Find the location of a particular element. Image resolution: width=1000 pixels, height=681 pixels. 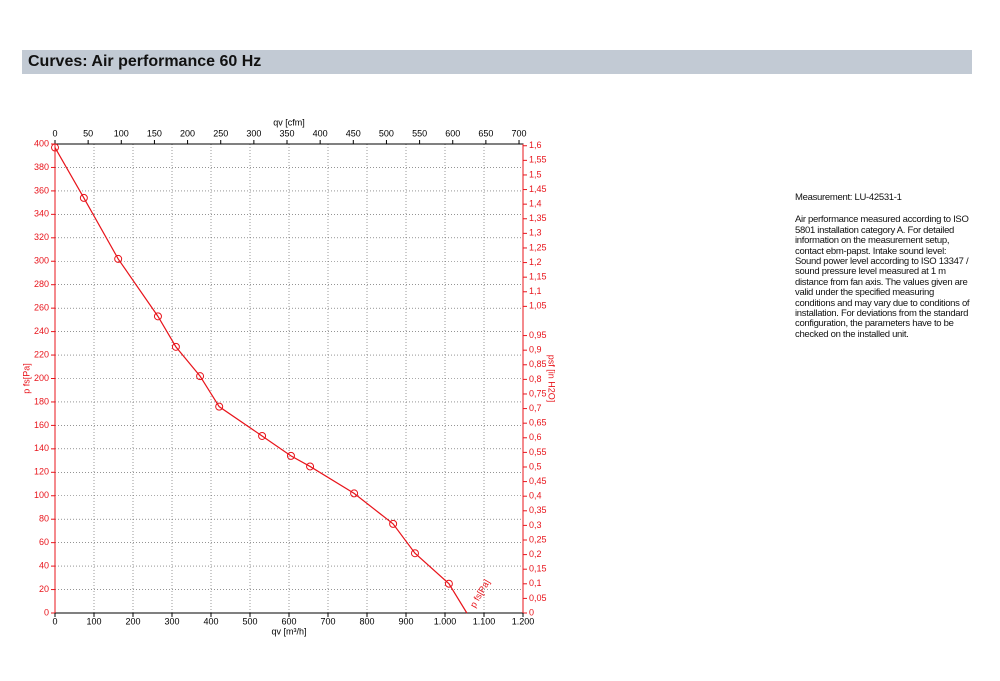

y2-tick-label: 1,3 is located at coordinates (535, 233).